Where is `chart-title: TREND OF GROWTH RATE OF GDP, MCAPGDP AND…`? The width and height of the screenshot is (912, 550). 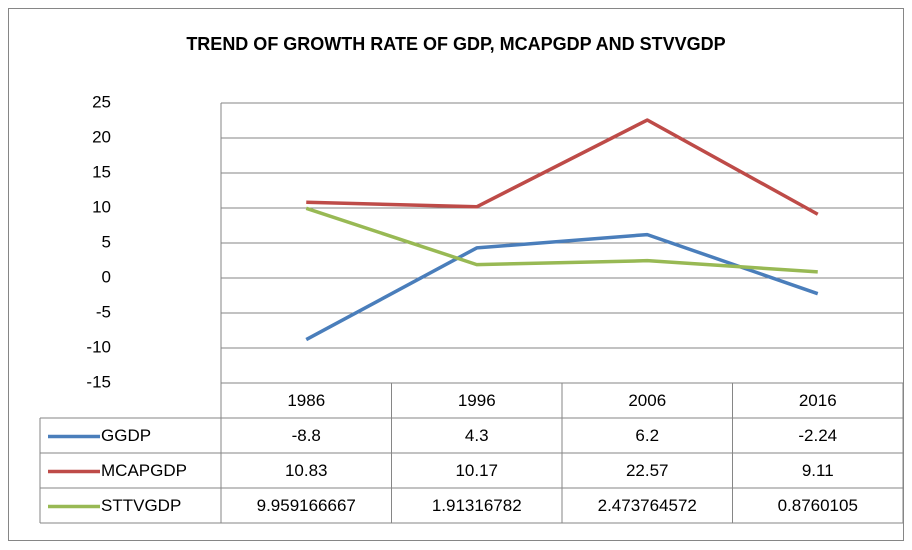
chart-title: TREND OF GROWTH RATE OF GDP, MCAPGDP AND… is located at coordinates (455, 44).